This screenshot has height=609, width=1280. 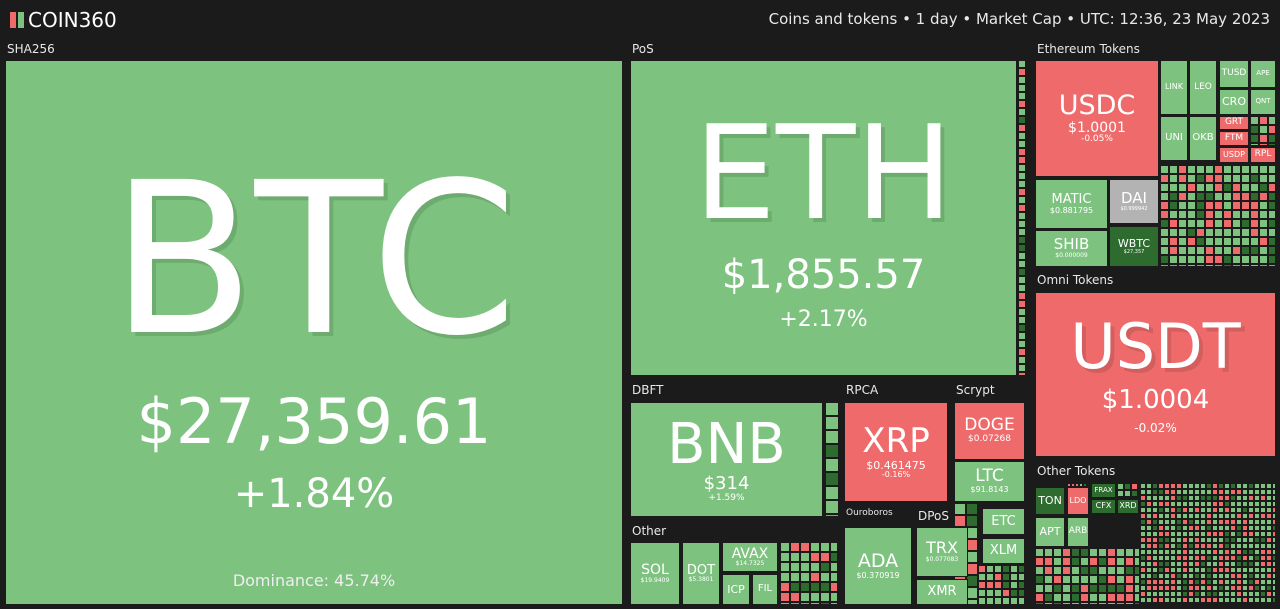 I want to click on coin-tile: LDO, so click(x=1078, y=501).